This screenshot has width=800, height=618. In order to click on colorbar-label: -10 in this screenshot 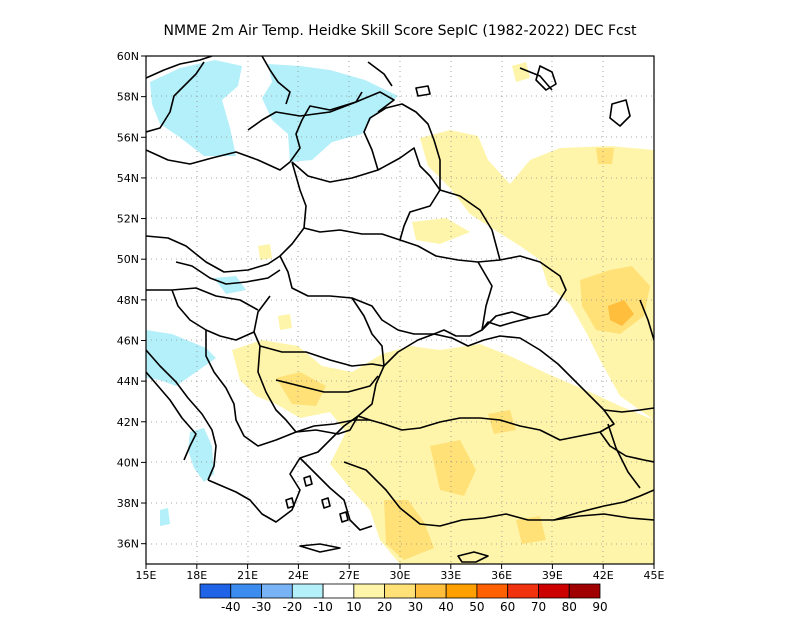, I will do `click(323, 607)`.